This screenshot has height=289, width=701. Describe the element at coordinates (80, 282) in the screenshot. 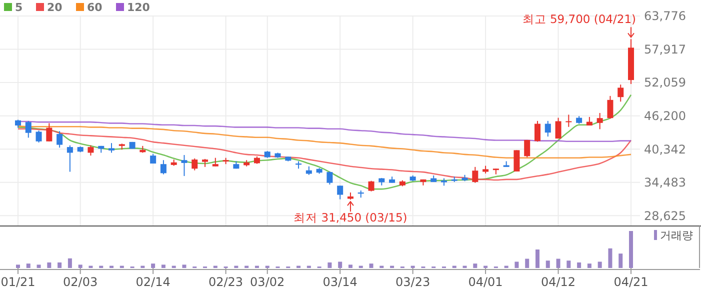

I see `x-tick-label: 02/03` at that location.